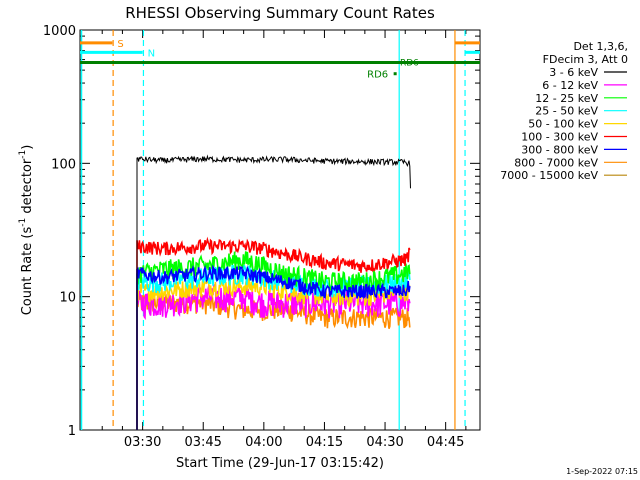 The height and width of the screenshot is (480, 640). What do you see at coordinates (151, 53) in the screenshot?
I see `flag-n-label: N` at bounding box center [151, 53].